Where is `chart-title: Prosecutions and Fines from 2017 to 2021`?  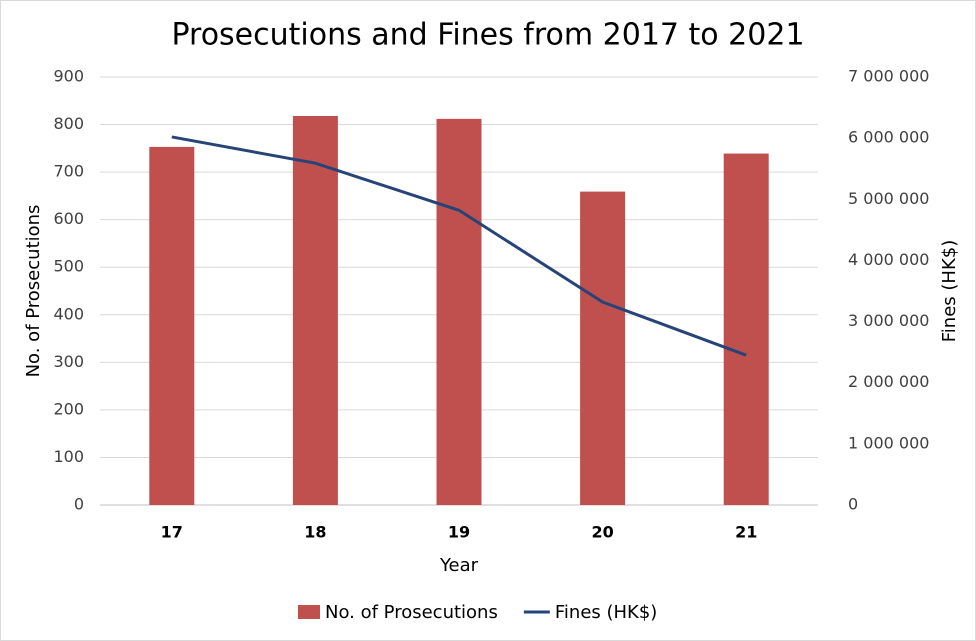
chart-title: Prosecutions and Fines from 2017 to 2021 is located at coordinates (487, 35).